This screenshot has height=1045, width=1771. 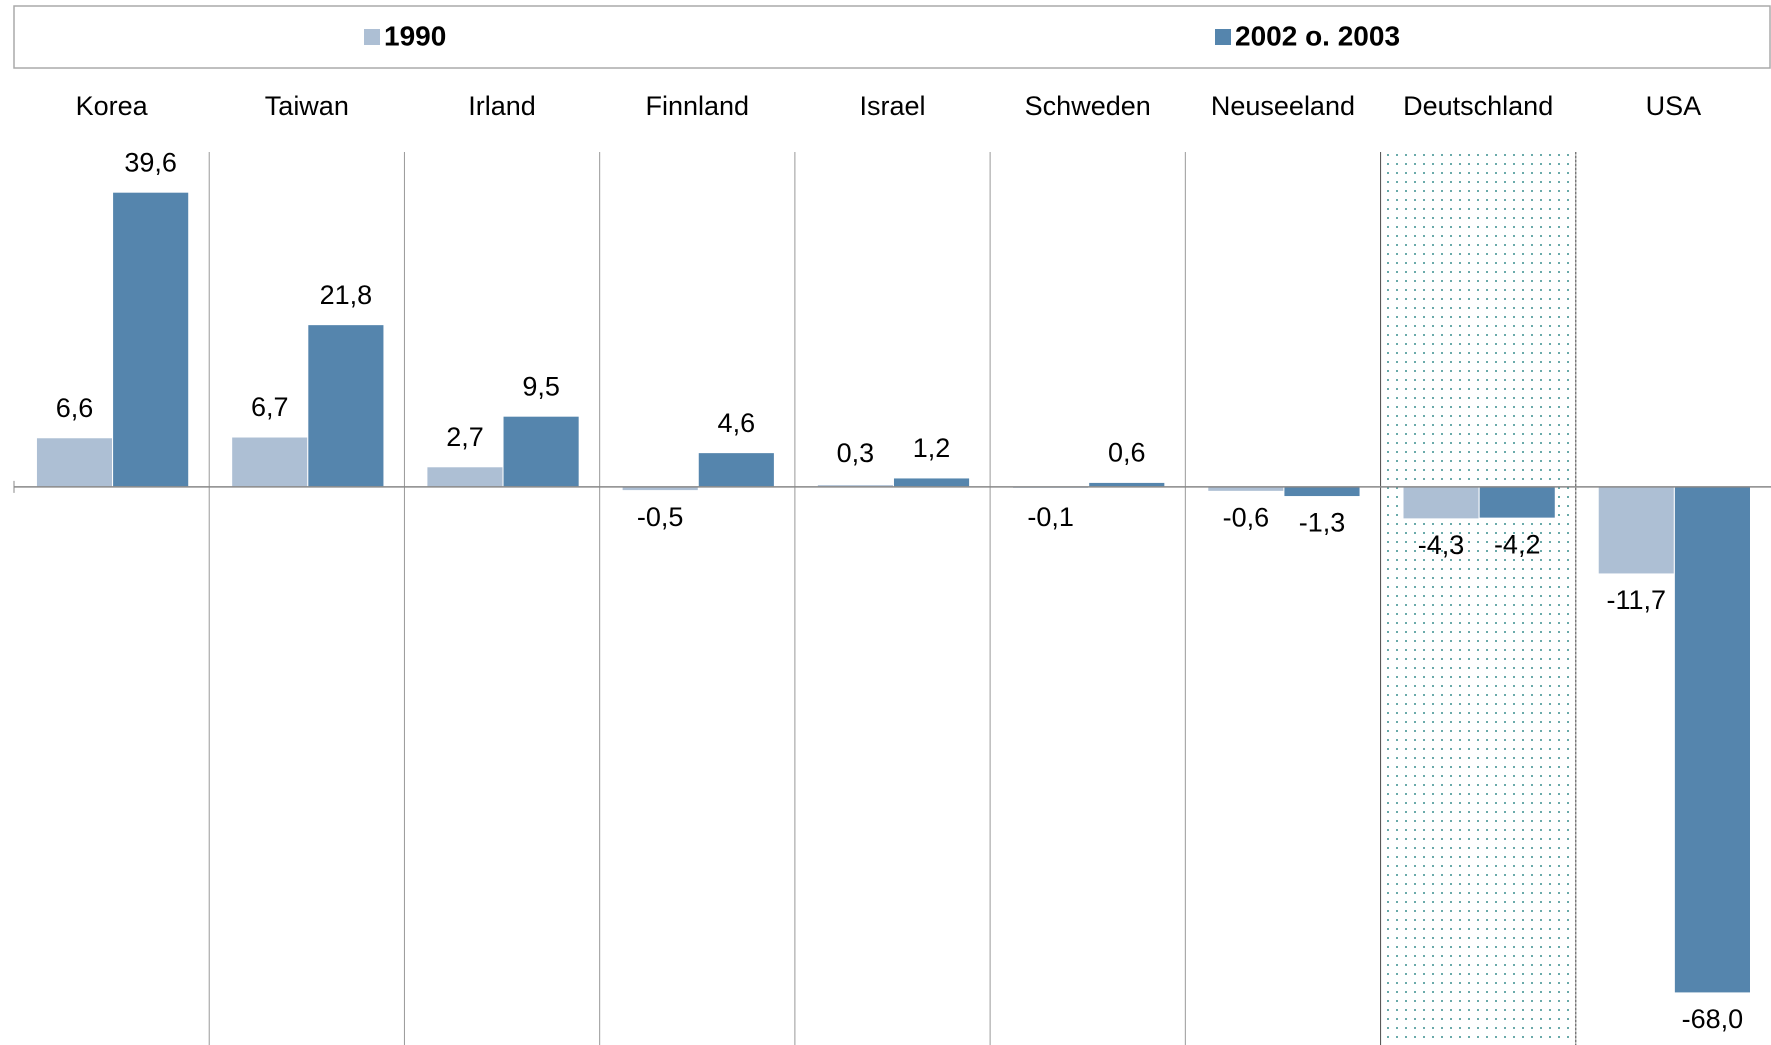 I want to click on x-tick-label: Neuseeland, so click(x=1283, y=106).